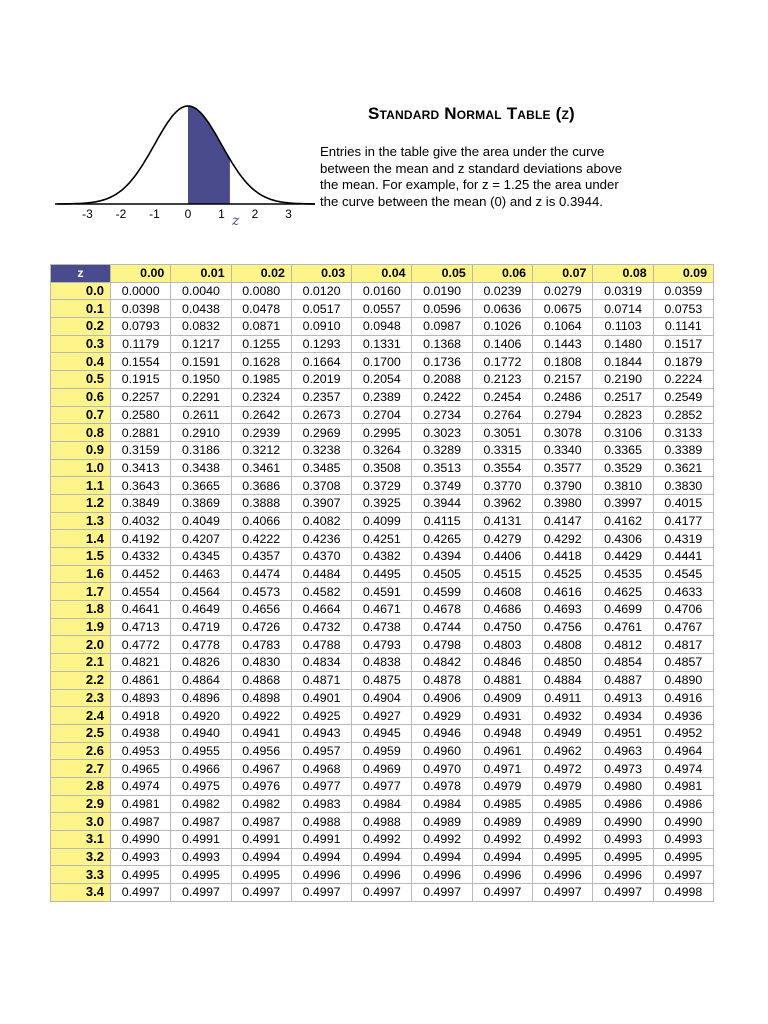  What do you see at coordinates (140, 291) in the screenshot?
I see `table-cell: 0.0000` at bounding box center [140, 291].